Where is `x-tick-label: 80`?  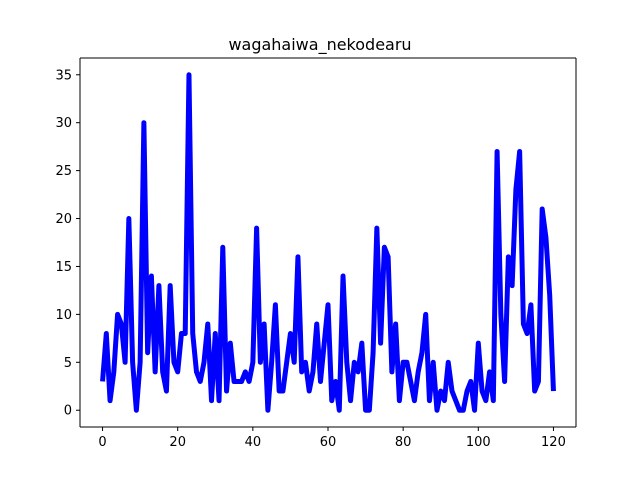
x-tick-label: 80 is located at coordinates (403, 442).